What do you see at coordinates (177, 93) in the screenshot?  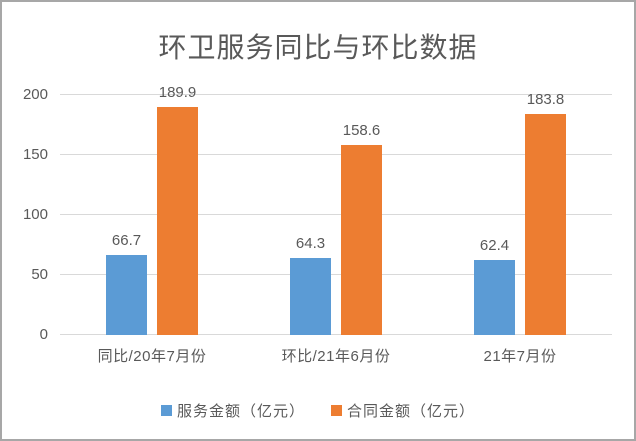 I see `bar-value-label: 189.9` at bounding box center [177, 93].